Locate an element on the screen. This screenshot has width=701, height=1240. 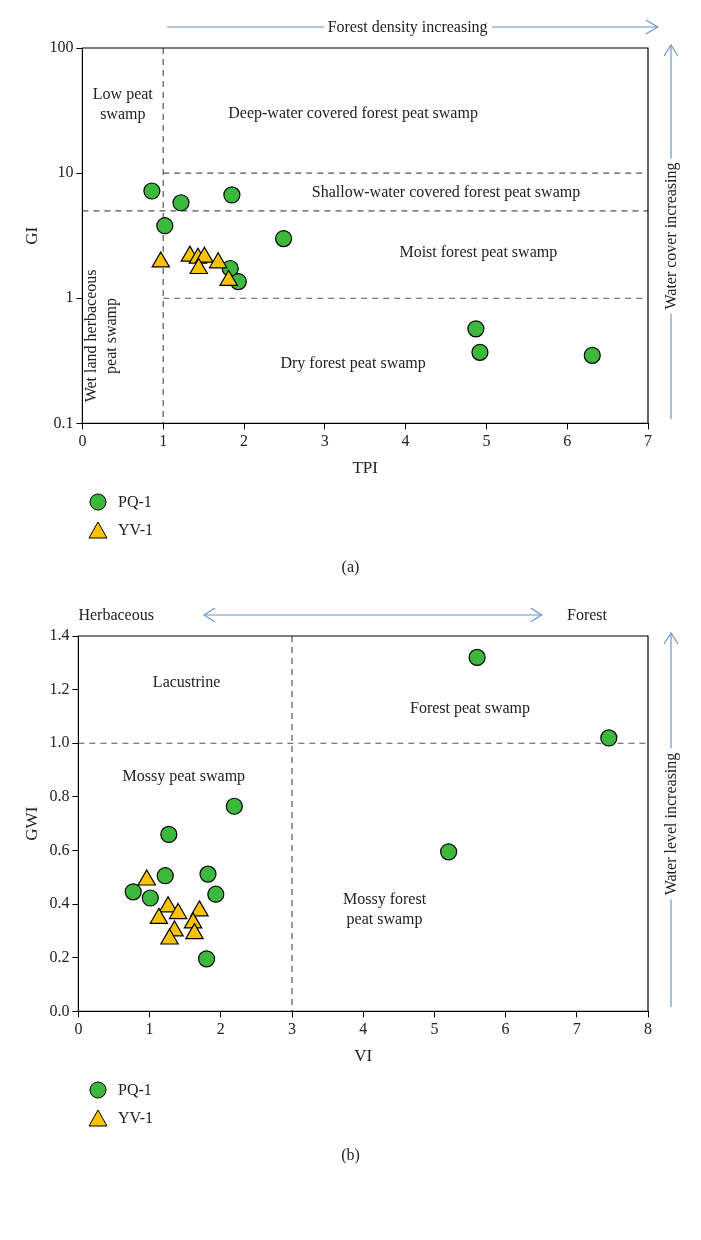
annotation: Shallow-water covered forest peat swamp is located at coordinates (446, 191).